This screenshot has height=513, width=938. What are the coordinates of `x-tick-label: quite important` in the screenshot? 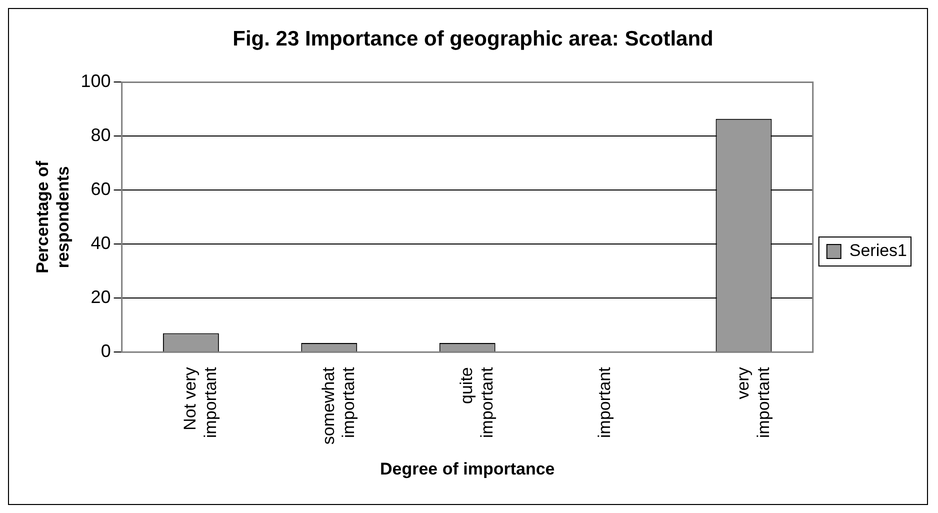 It's located at (476, 402).